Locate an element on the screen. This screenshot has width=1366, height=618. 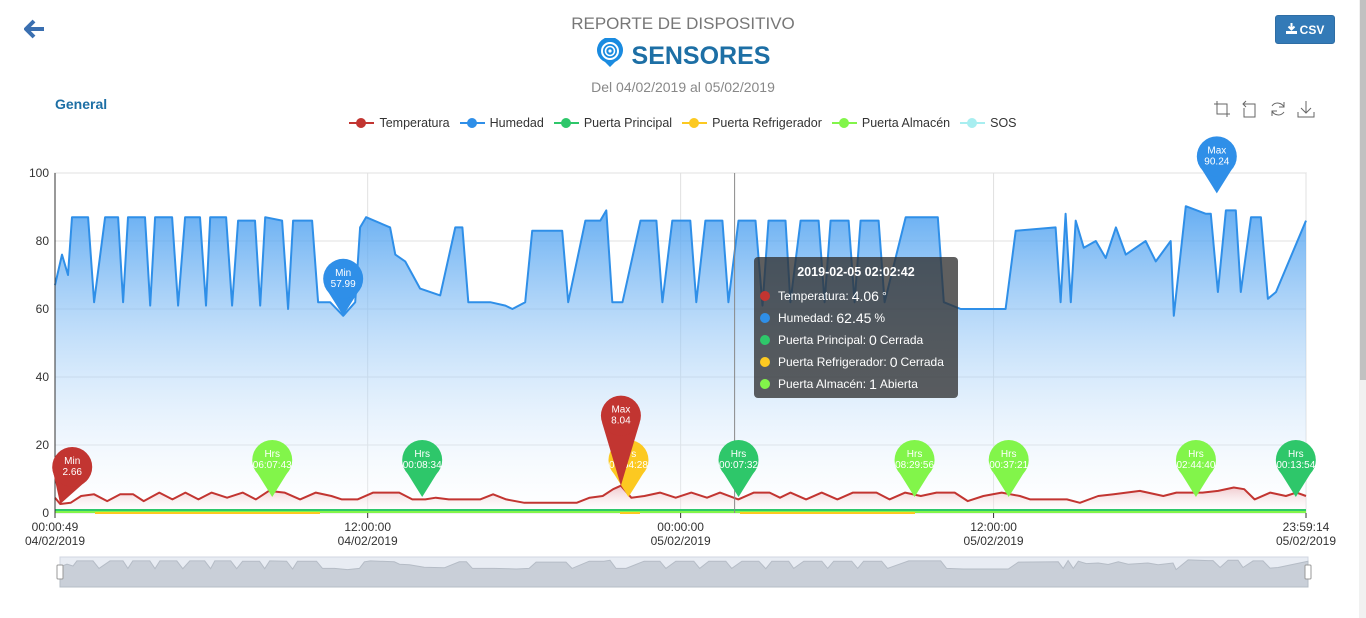
y-tick-label: 20 is located at coordinates (43, 445).